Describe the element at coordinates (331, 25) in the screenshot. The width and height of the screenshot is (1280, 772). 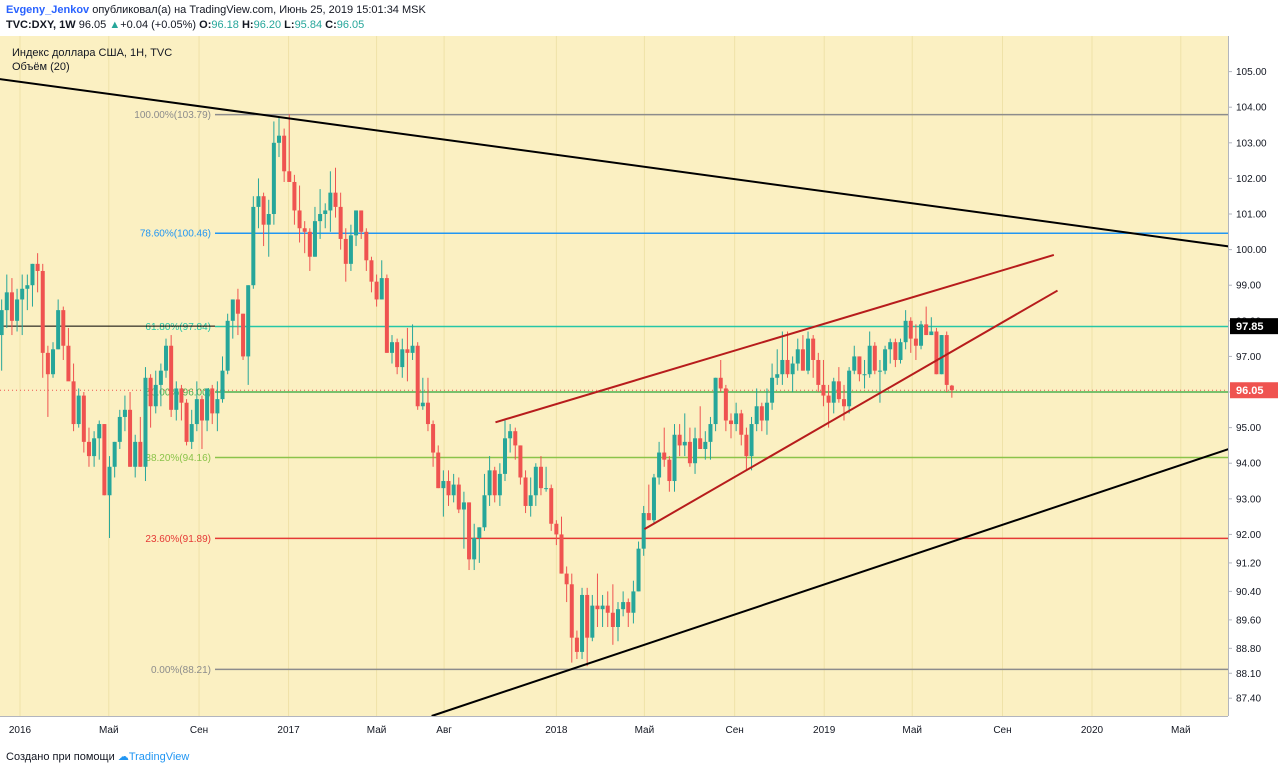
I see `close-label: C:` at that location.